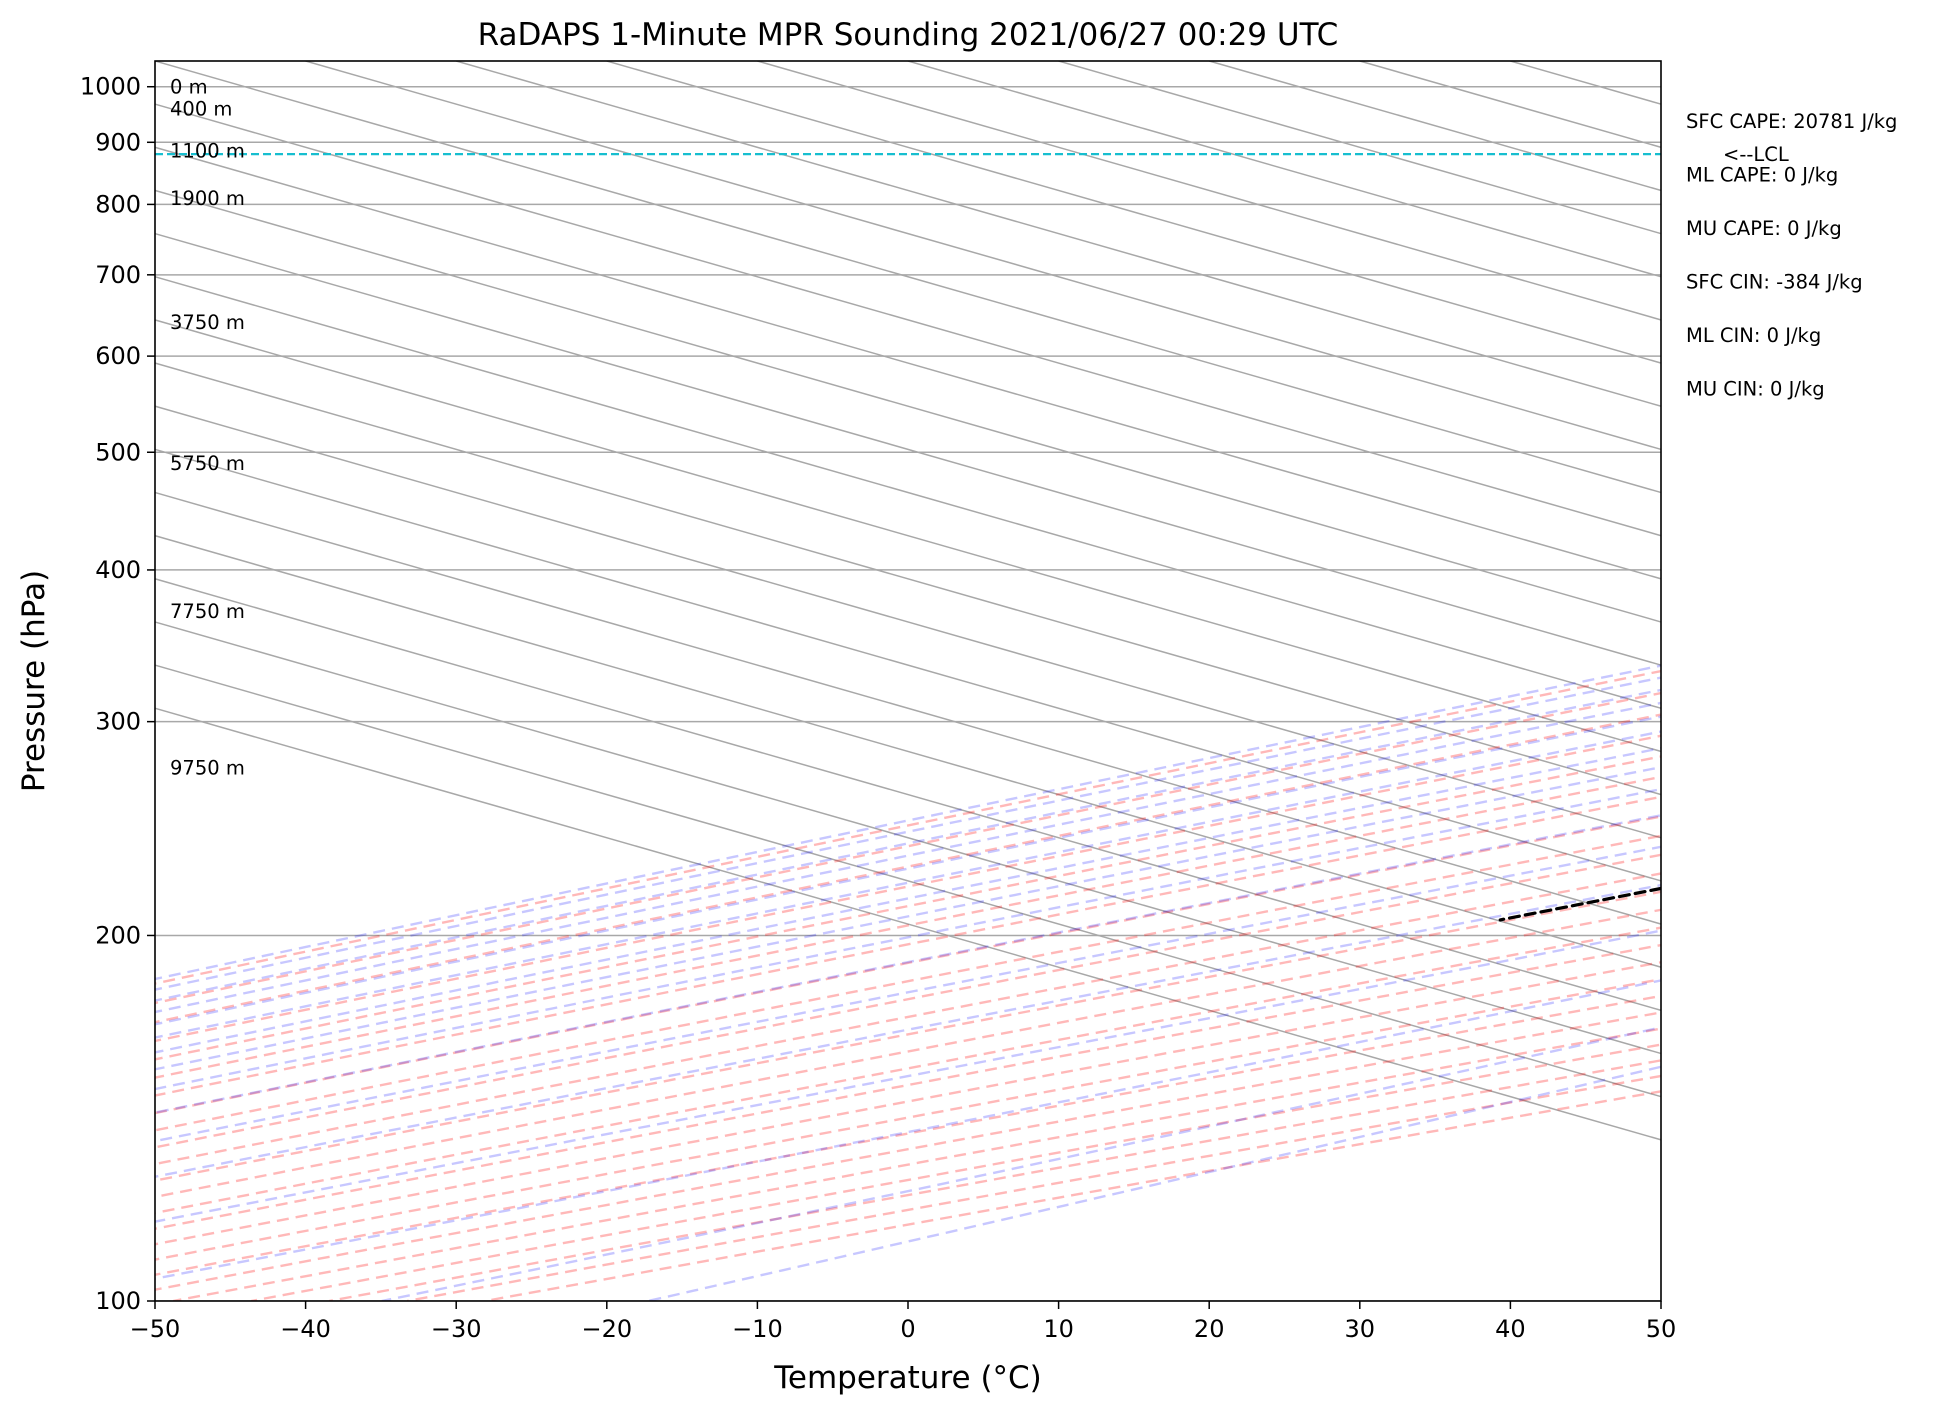 The width and height of the screenshot is (1939, 1406). I want to click on y-tick-label: 300, so click(118, 722).